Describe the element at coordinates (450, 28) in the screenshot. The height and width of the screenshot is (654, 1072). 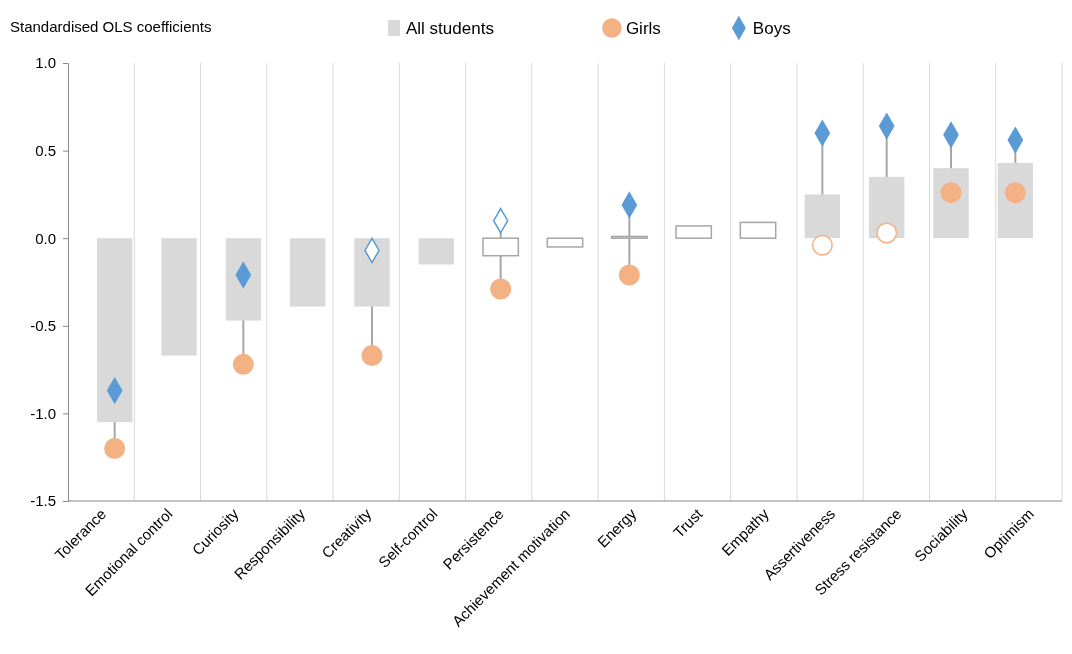
I see `legend-label: All students` at that location.